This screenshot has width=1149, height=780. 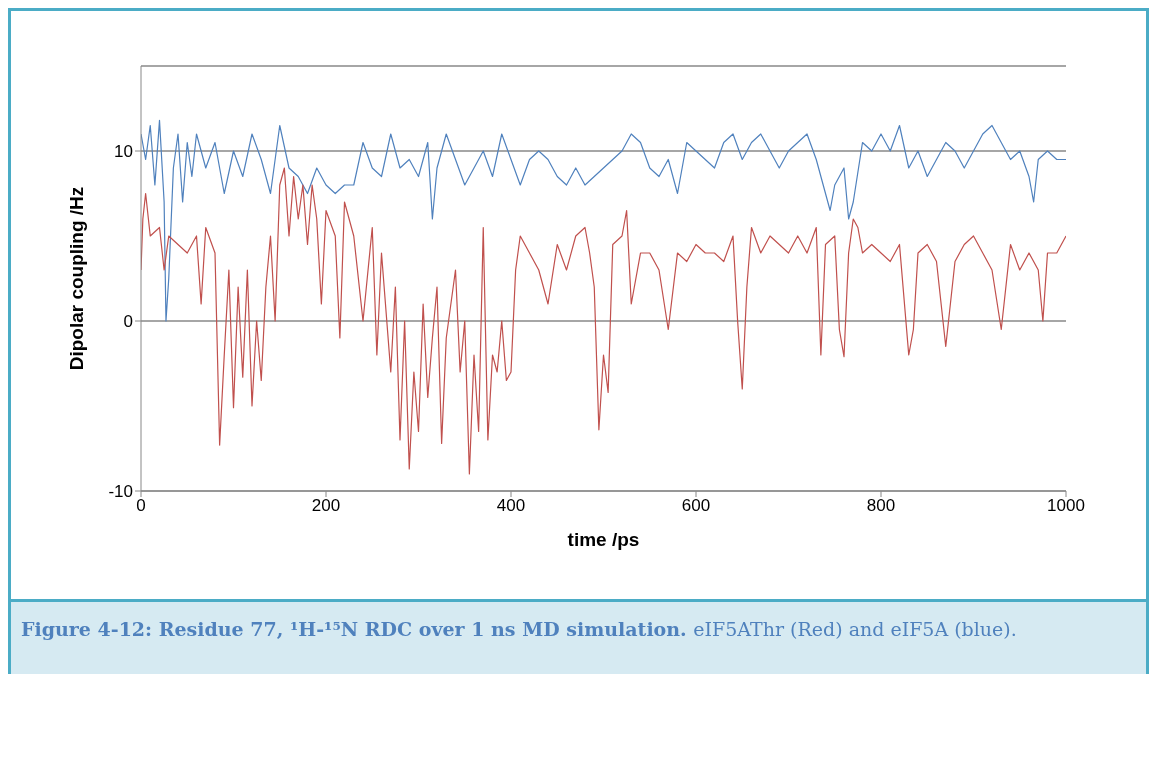 What do you see at coordinates (881, 506) in the screenshot?
I see `x-tick-label: 800` at bounding box center [881, 506].